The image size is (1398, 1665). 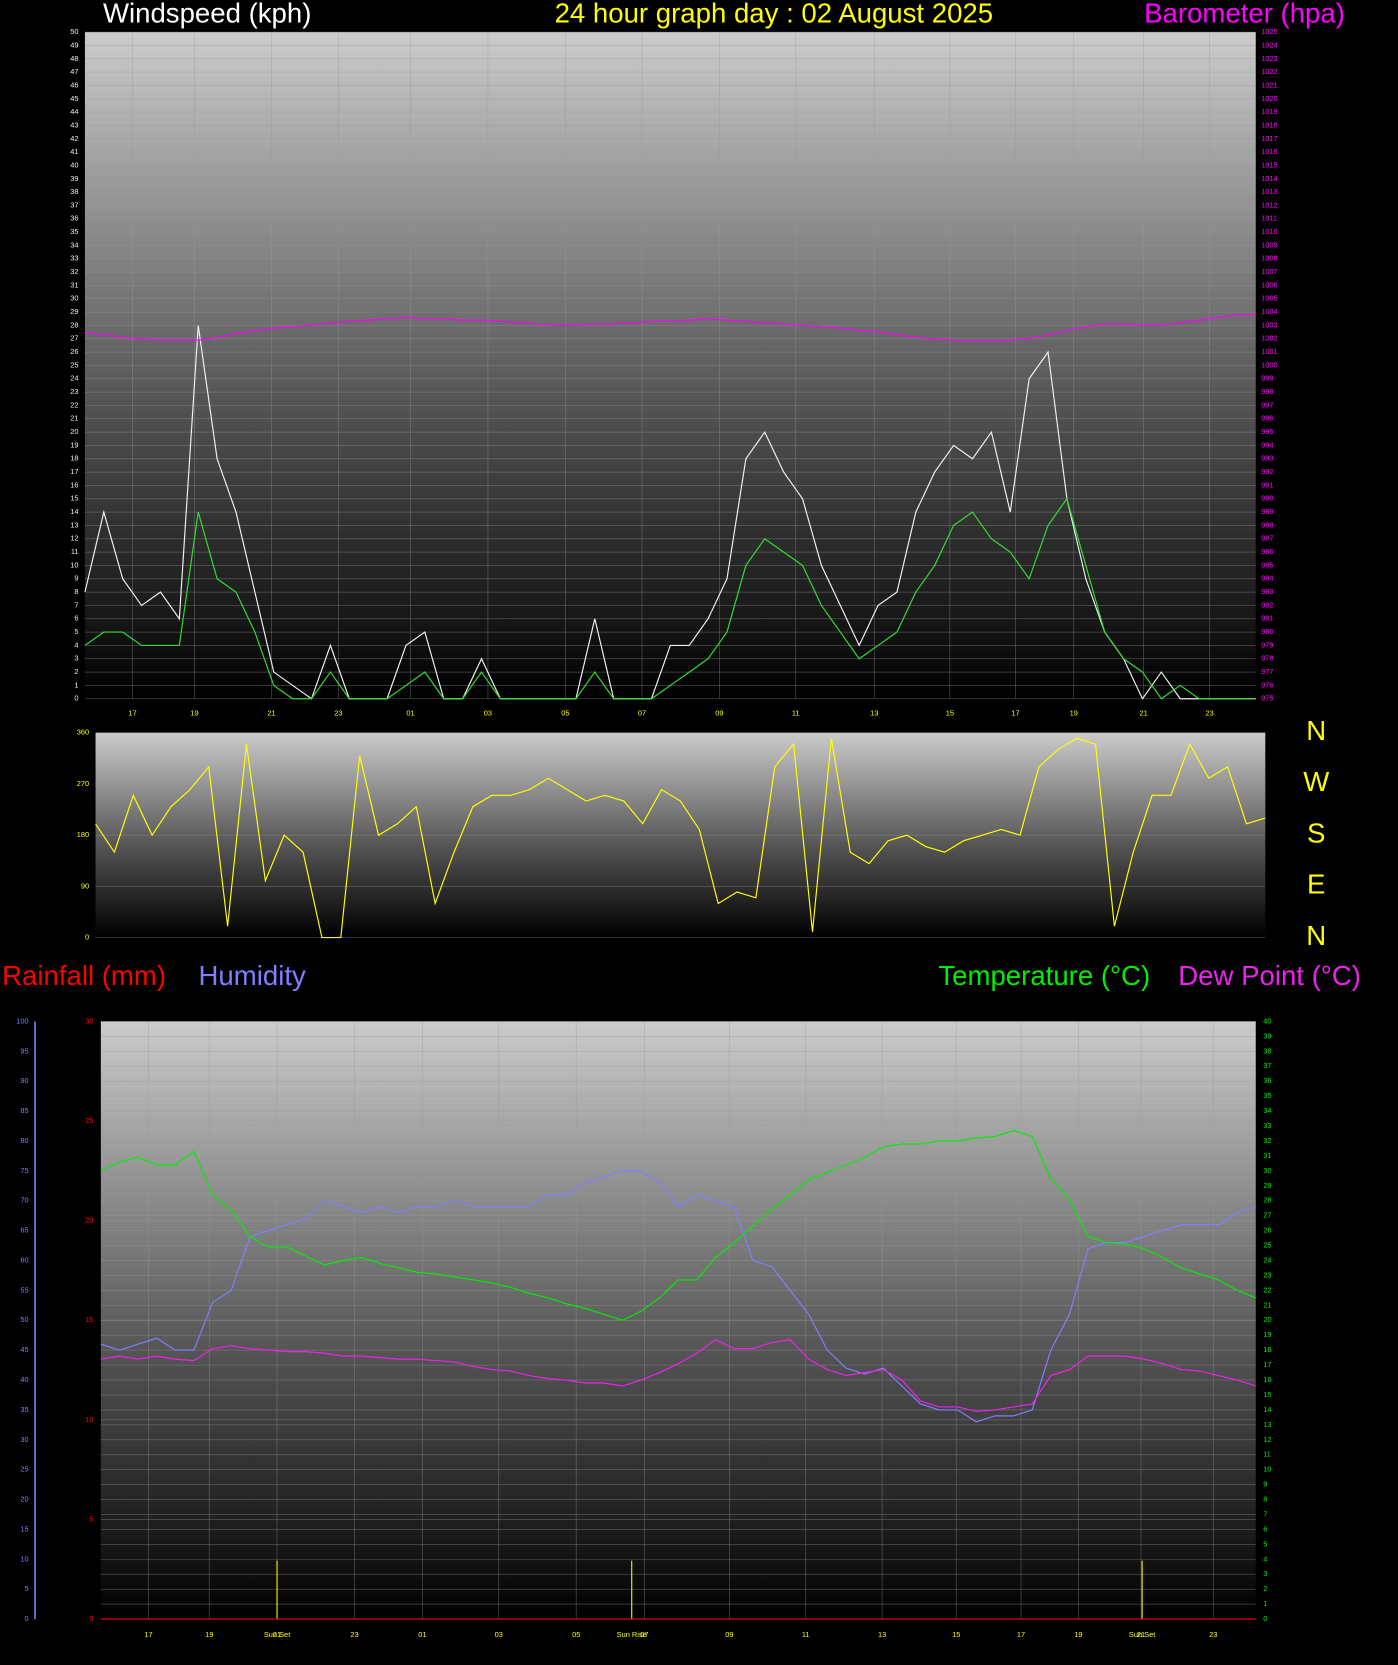 What do you see at coordinates (1021, 1634) in the screenshot?
I see `x-tick-label: 17` at bounding box center [1021, 1634].